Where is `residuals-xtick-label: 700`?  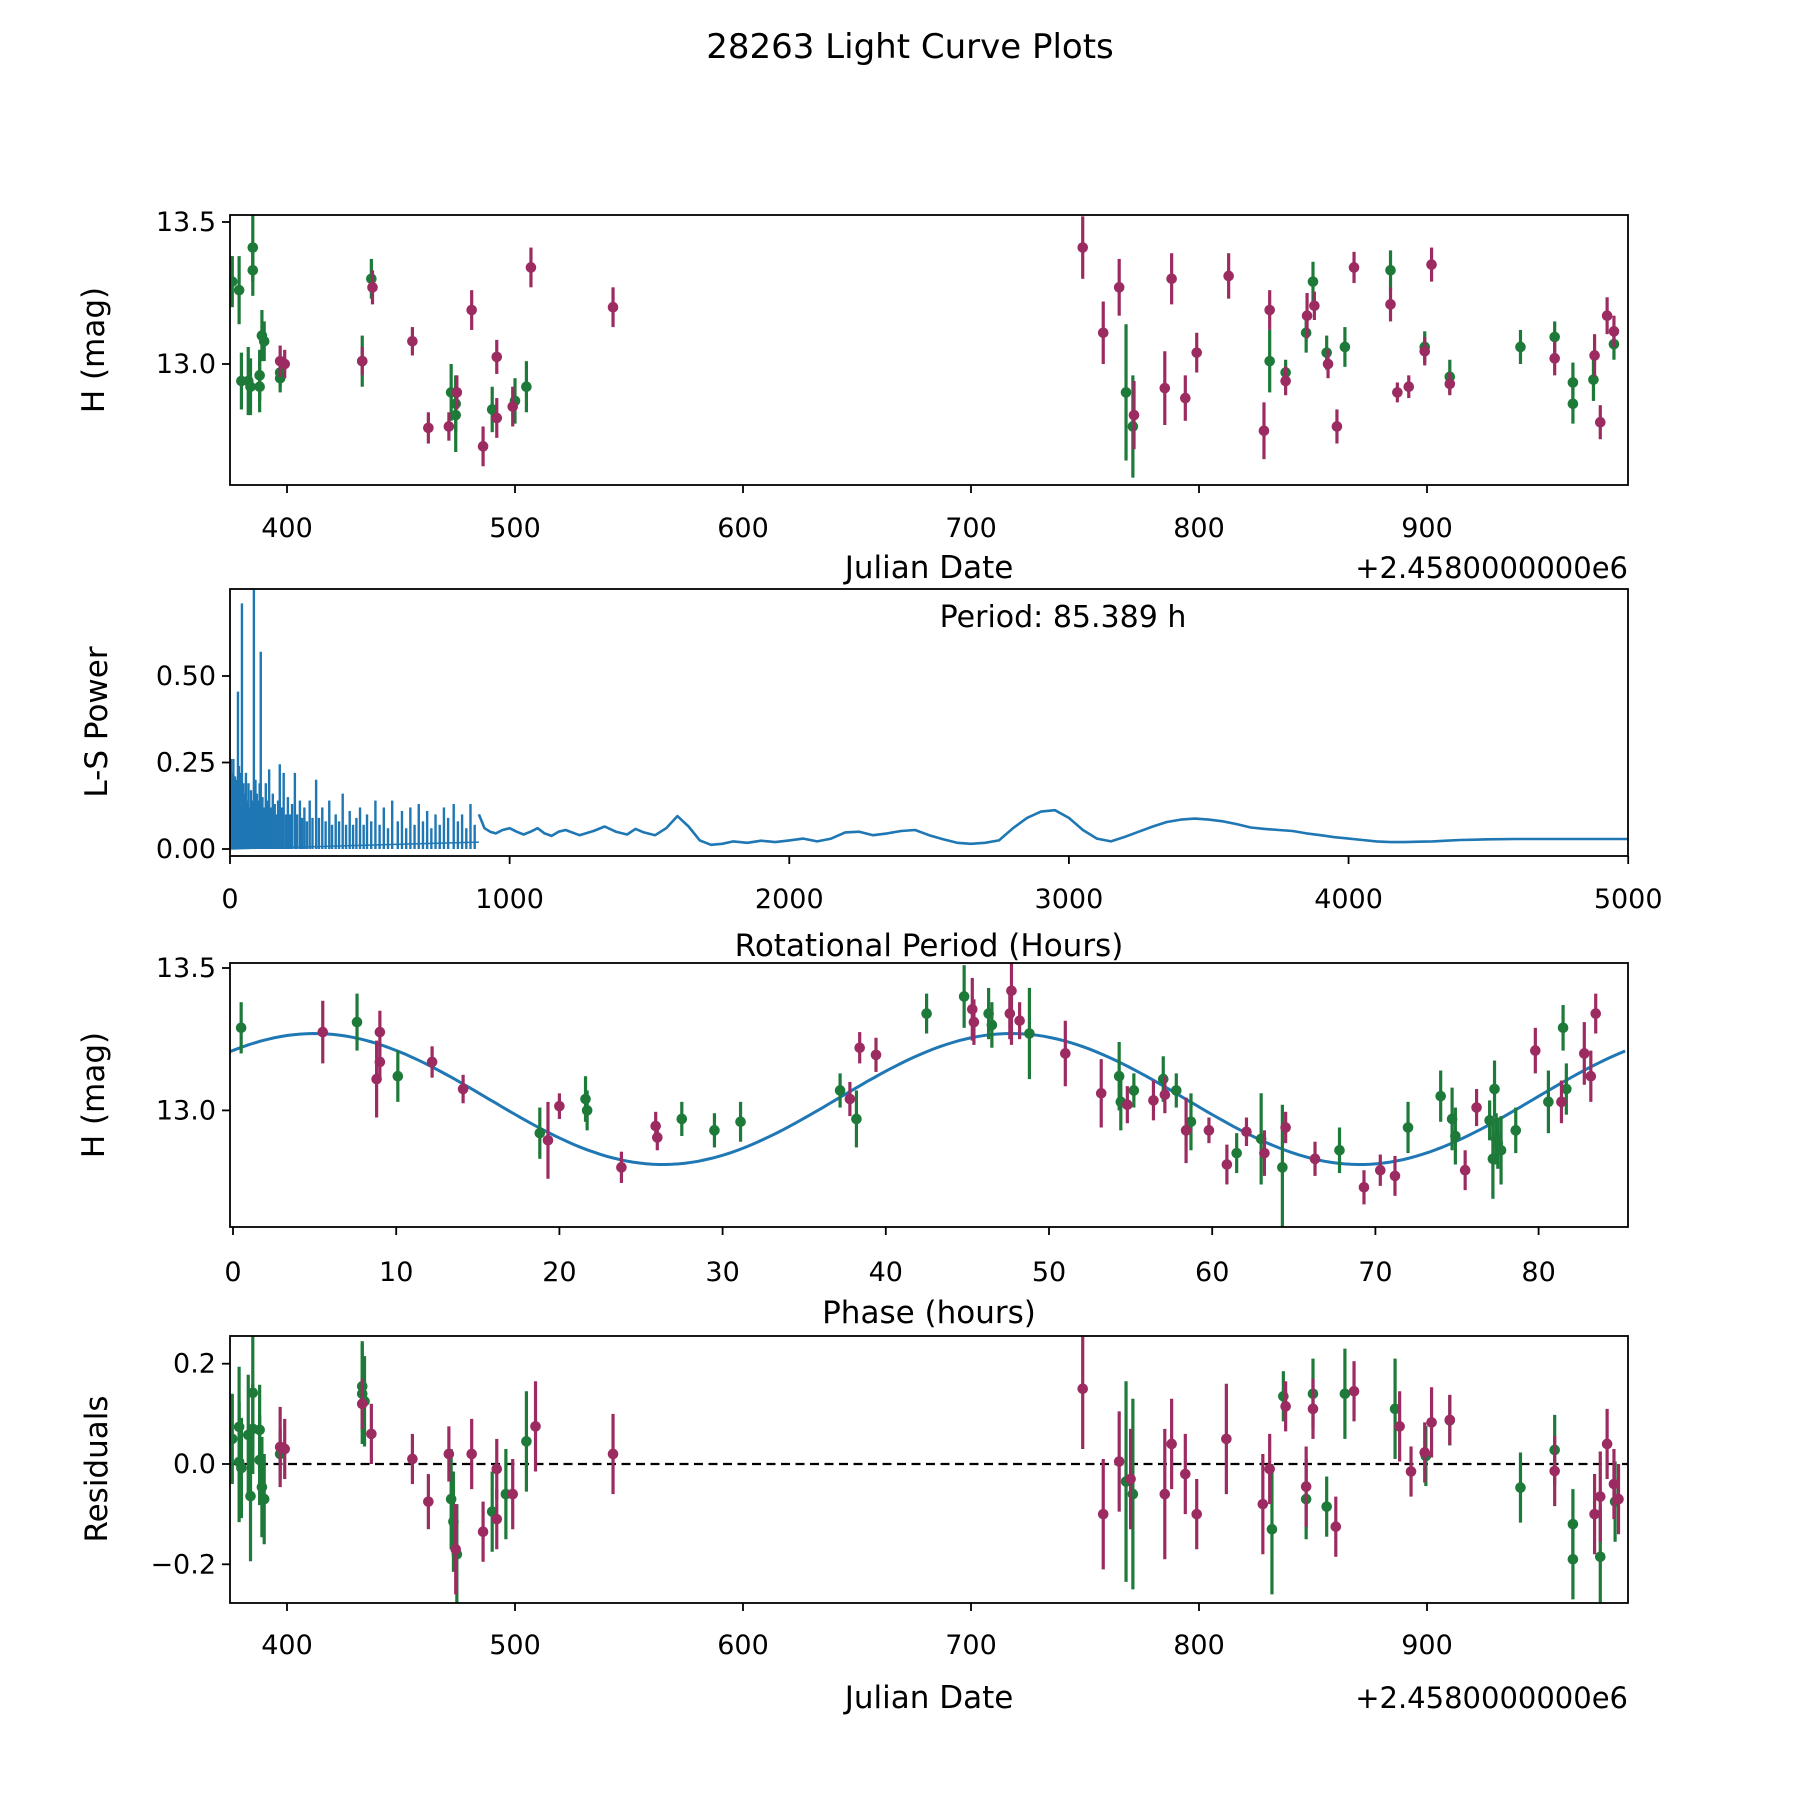
residuals-xtick-label: 700 is located at coordinates (971, 1645).